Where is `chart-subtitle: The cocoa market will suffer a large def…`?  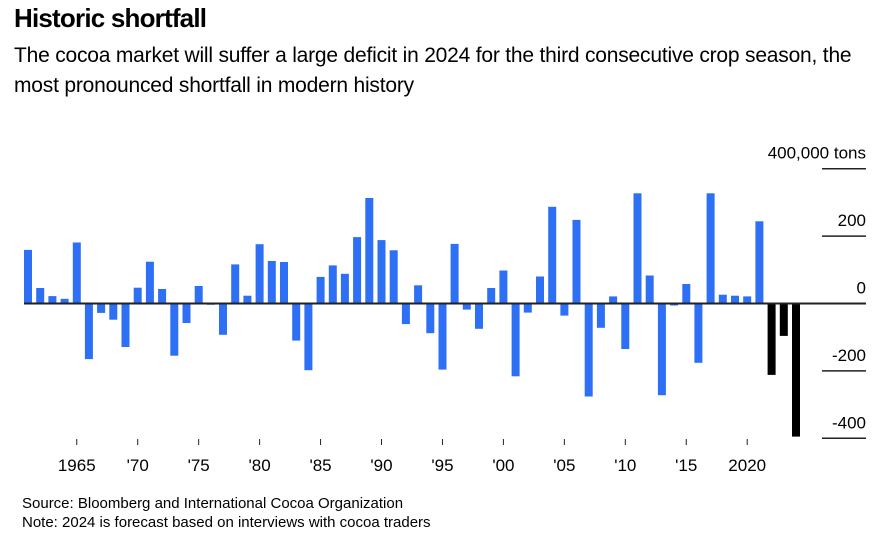 chart-subtitle: The cocoa market will suffer a large def… is located at coordinates (433, 70).